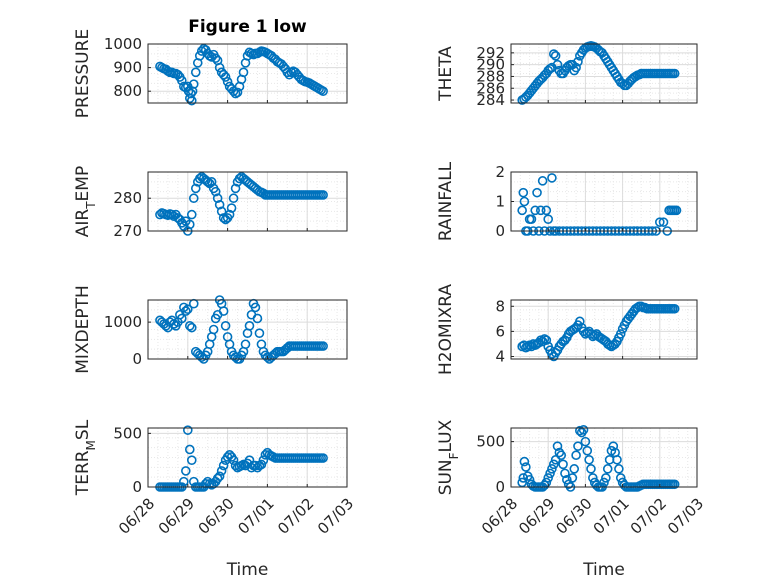  Describe the element at coordinates (247, 570) in the screenshot. I see `x-axis-label: Time` at that location.